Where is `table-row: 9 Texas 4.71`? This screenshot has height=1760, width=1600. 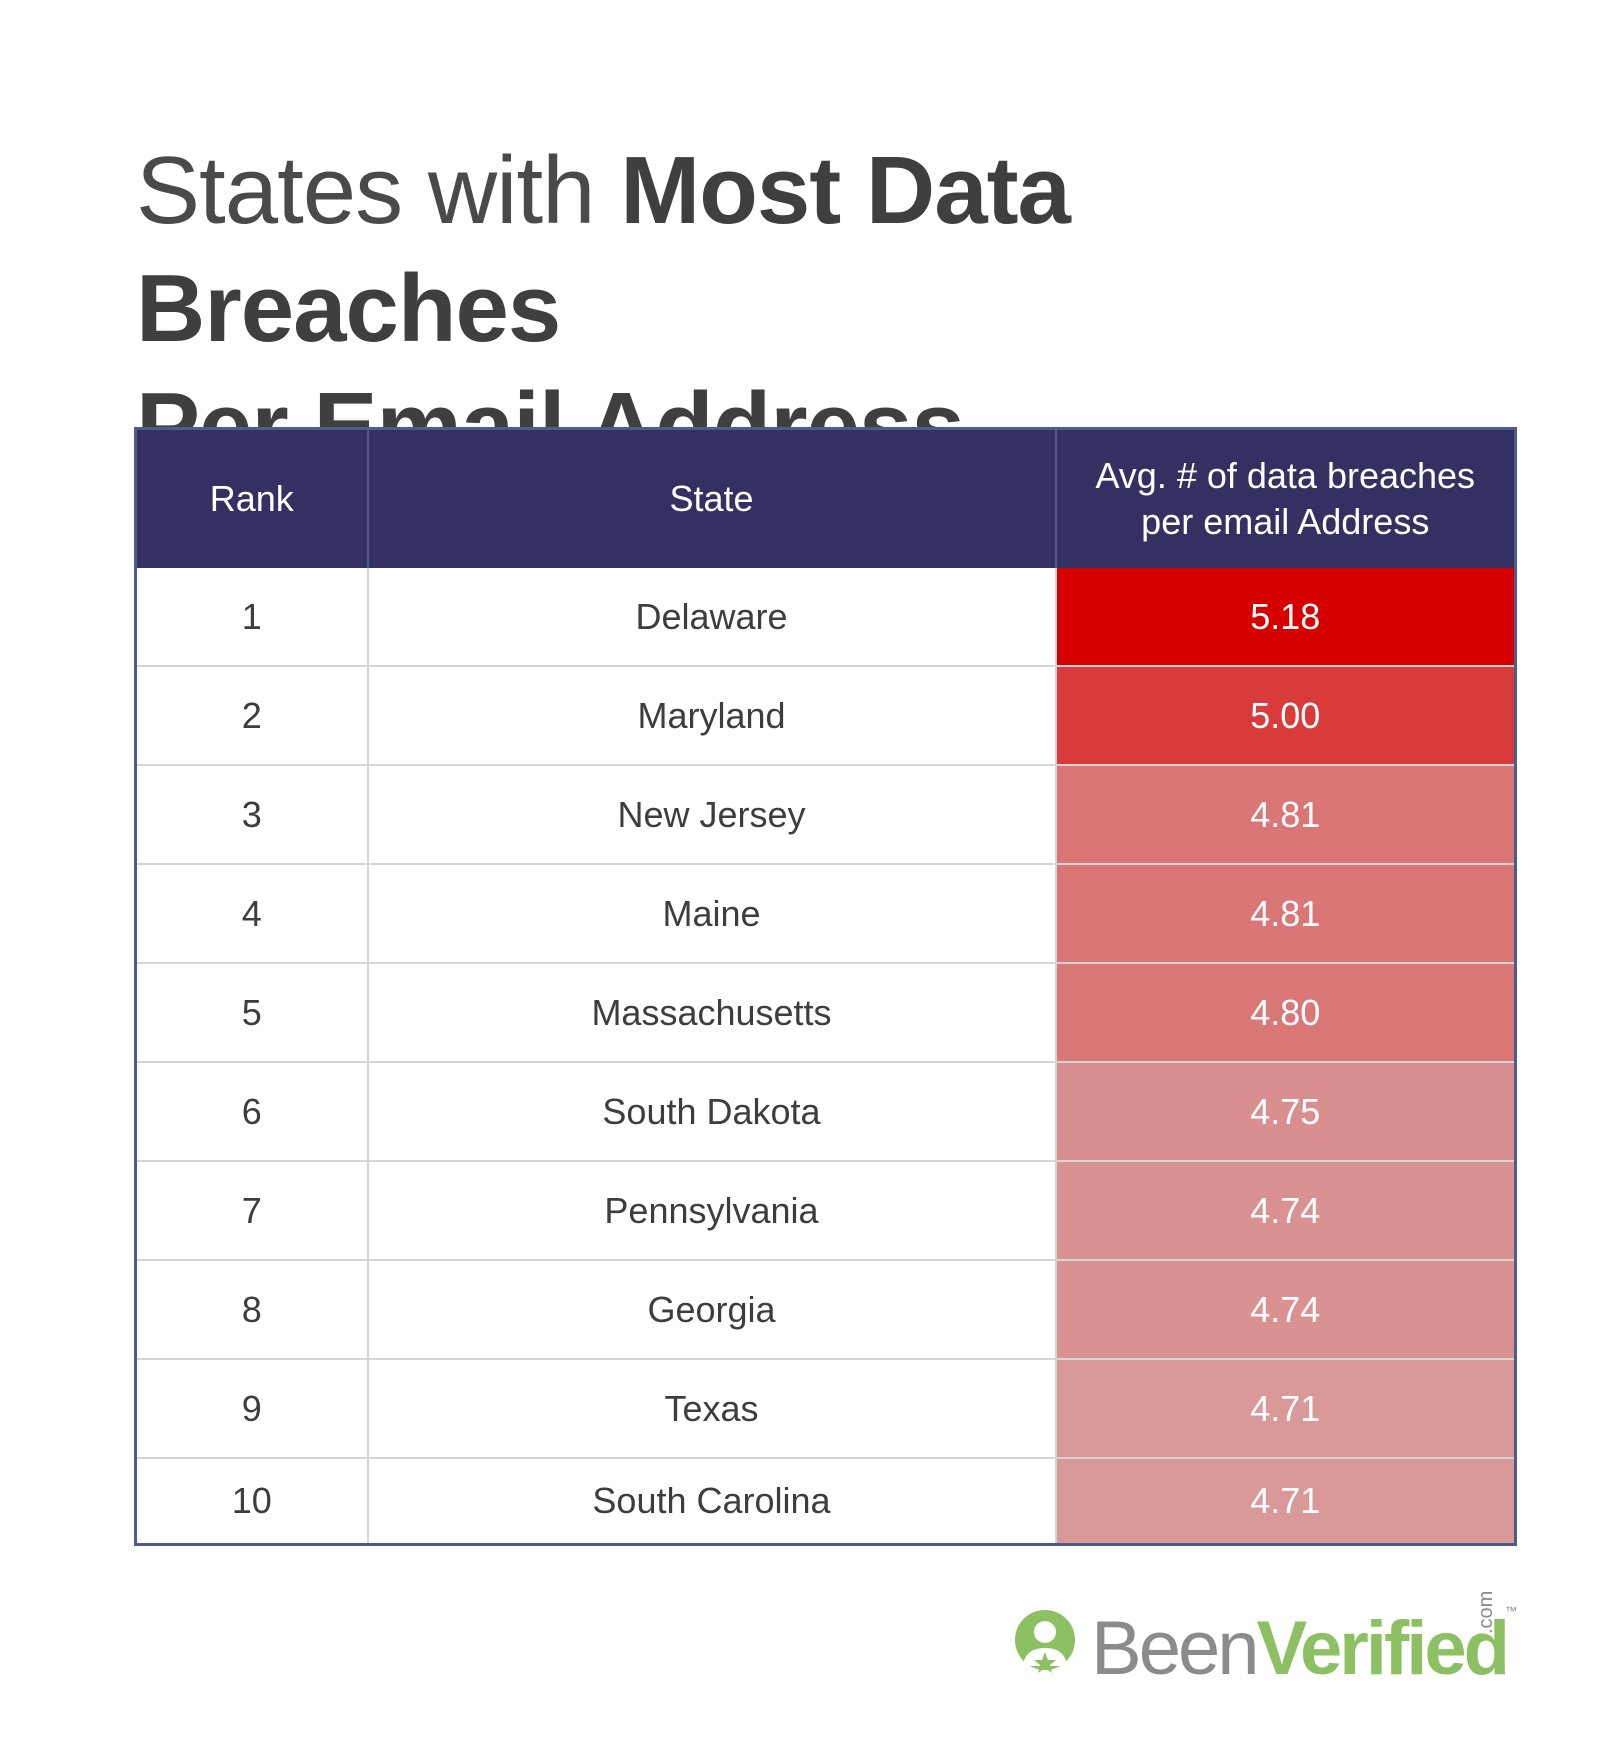 table-row: 9 Texas 4.71 is located at coordinates (825, 1408).